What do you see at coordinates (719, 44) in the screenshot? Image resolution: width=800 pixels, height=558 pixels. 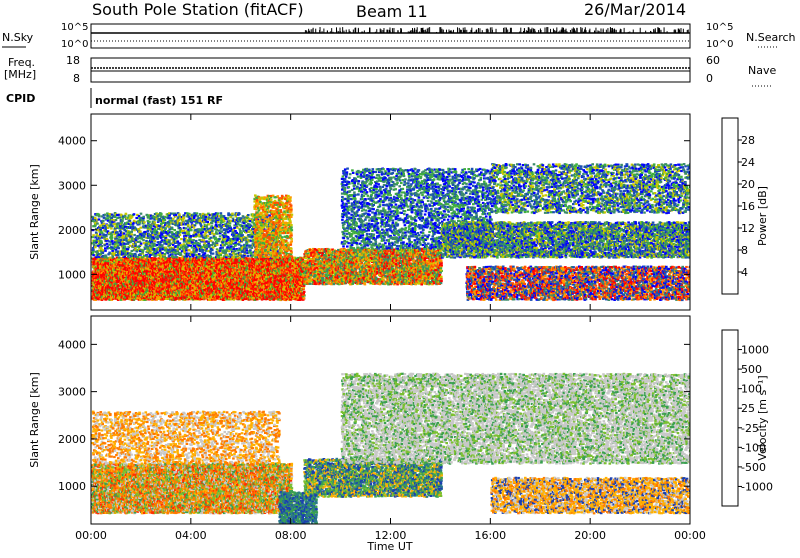 I see `noise-tick-bottom-right: 10^0` at bounding box center [719, 44].